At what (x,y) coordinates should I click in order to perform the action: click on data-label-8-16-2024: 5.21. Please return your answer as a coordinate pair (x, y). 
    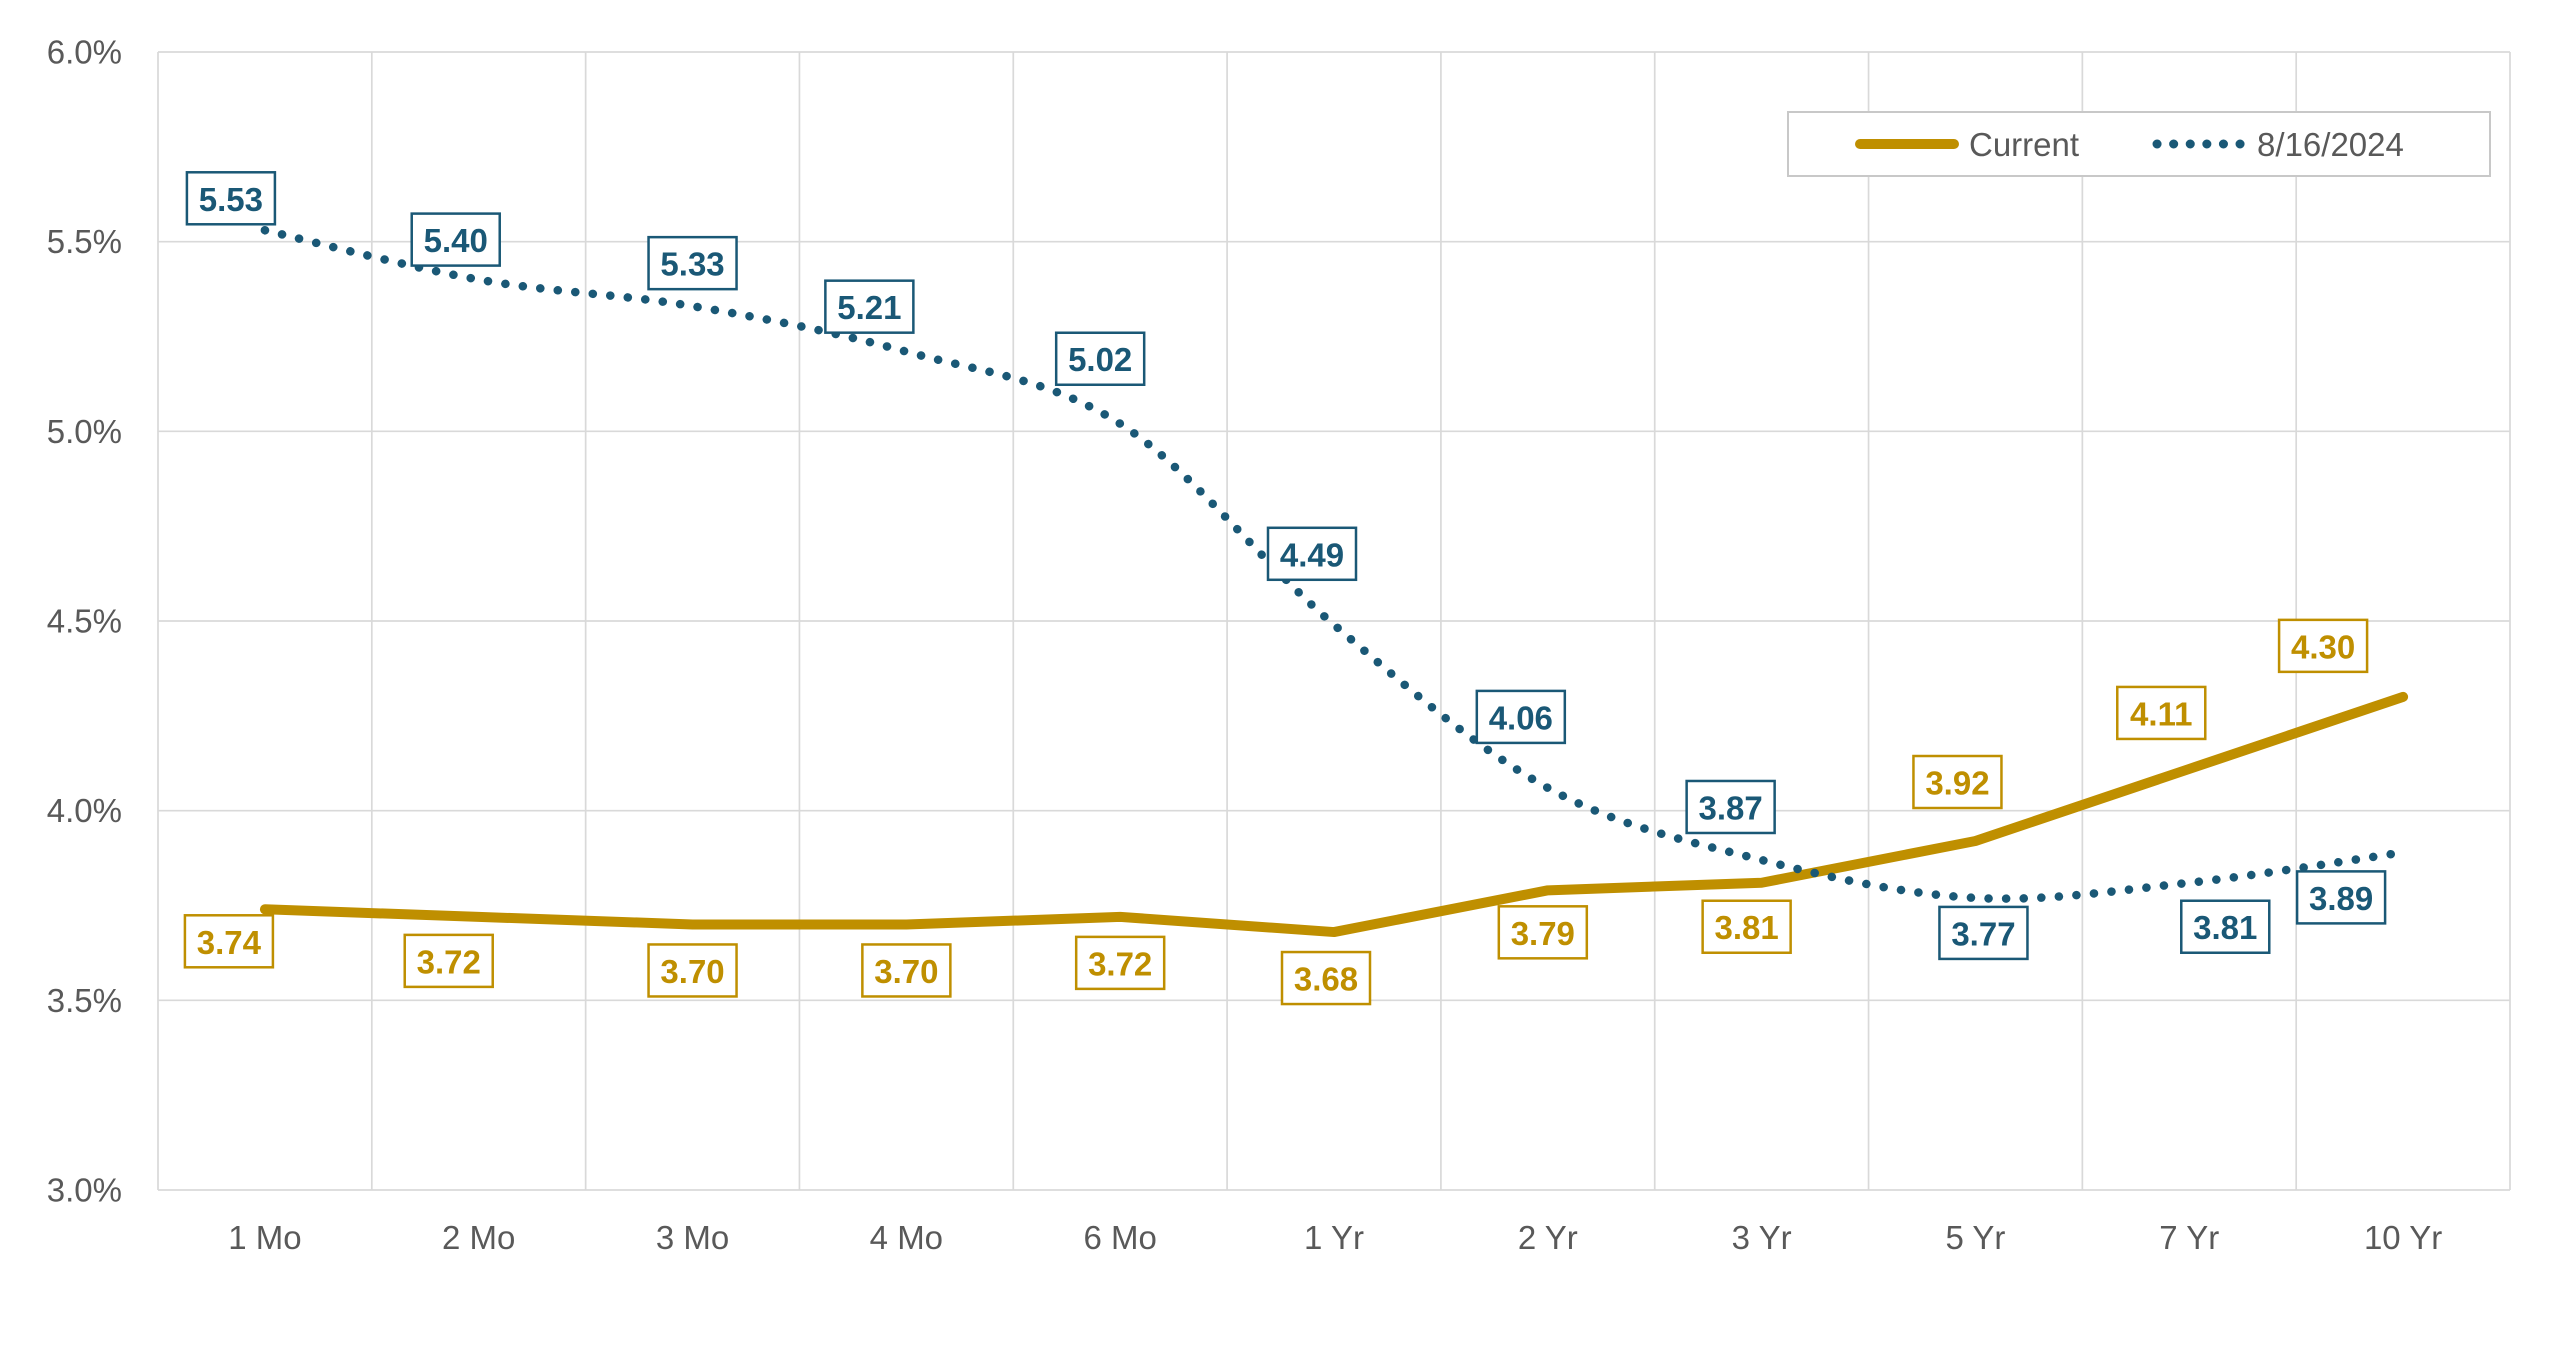
    Looking at the image, I should click on (869, 306).